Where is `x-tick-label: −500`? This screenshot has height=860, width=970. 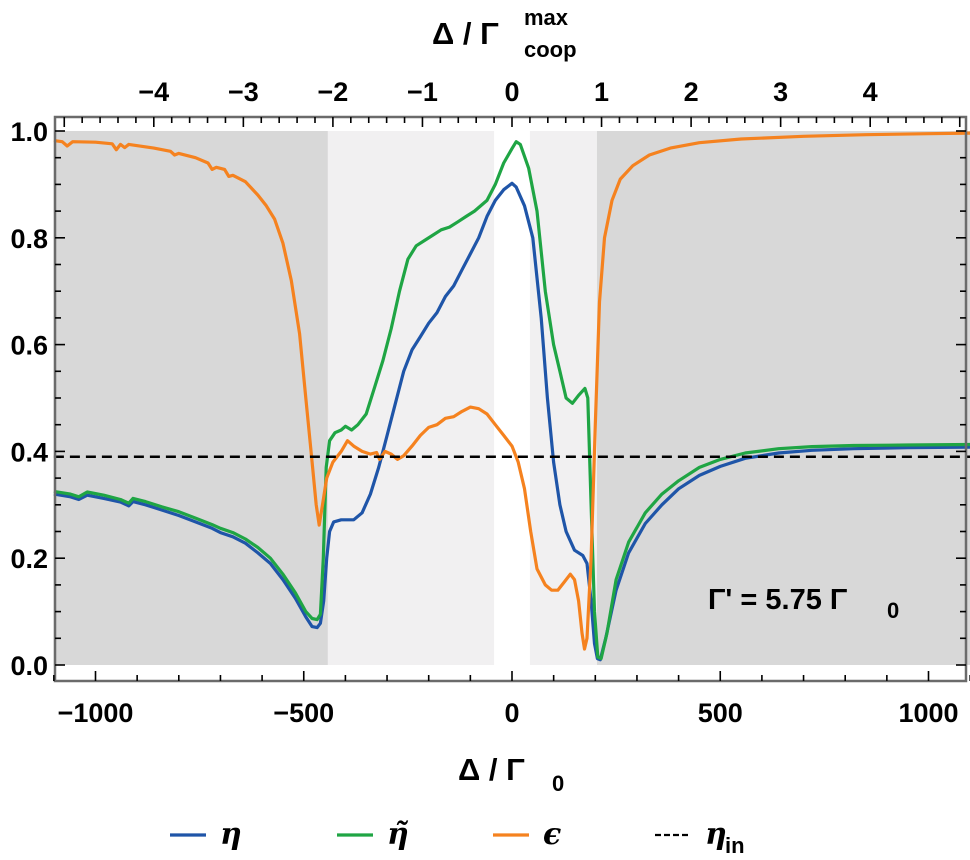 x-tick-label: −500 is located at coordinates (303, 713).